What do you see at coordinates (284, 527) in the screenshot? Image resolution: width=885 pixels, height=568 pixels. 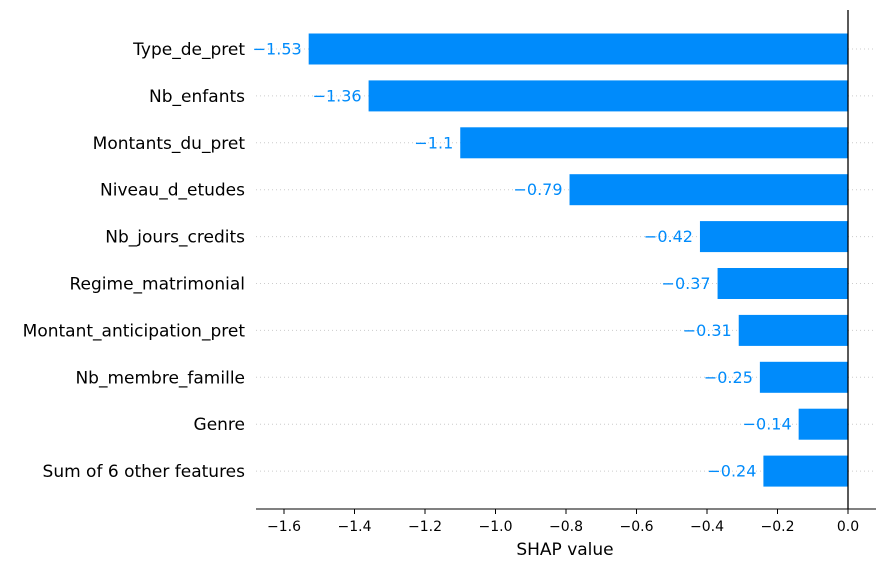 I see `x-tick-label: −1.6` at bounding box center [284, 527].